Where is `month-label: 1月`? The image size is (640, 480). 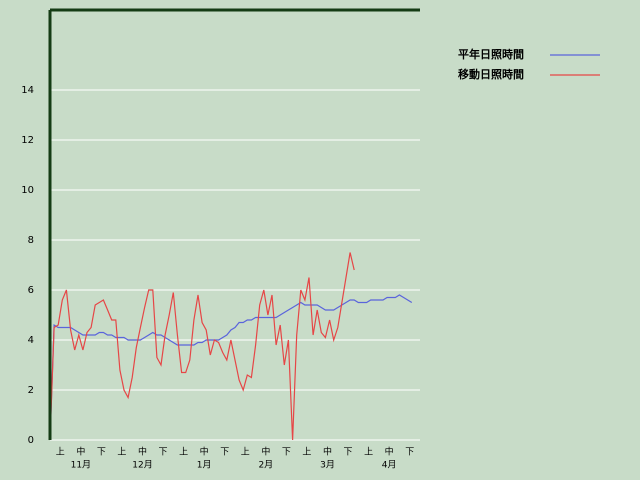 month-label: 1月 is located at coordinates (204, 465).